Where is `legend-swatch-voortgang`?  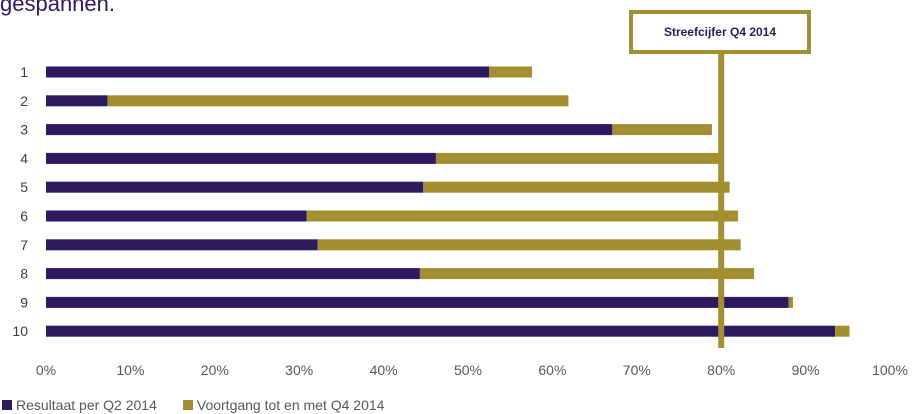 legend-swatch-voortgang is located at coordinates (187, 405).